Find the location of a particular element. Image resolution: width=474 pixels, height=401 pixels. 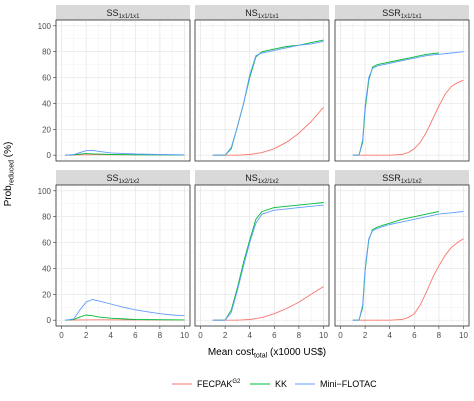

panel-5-x-tick-label: 10 is located at coordinates (323, 335).